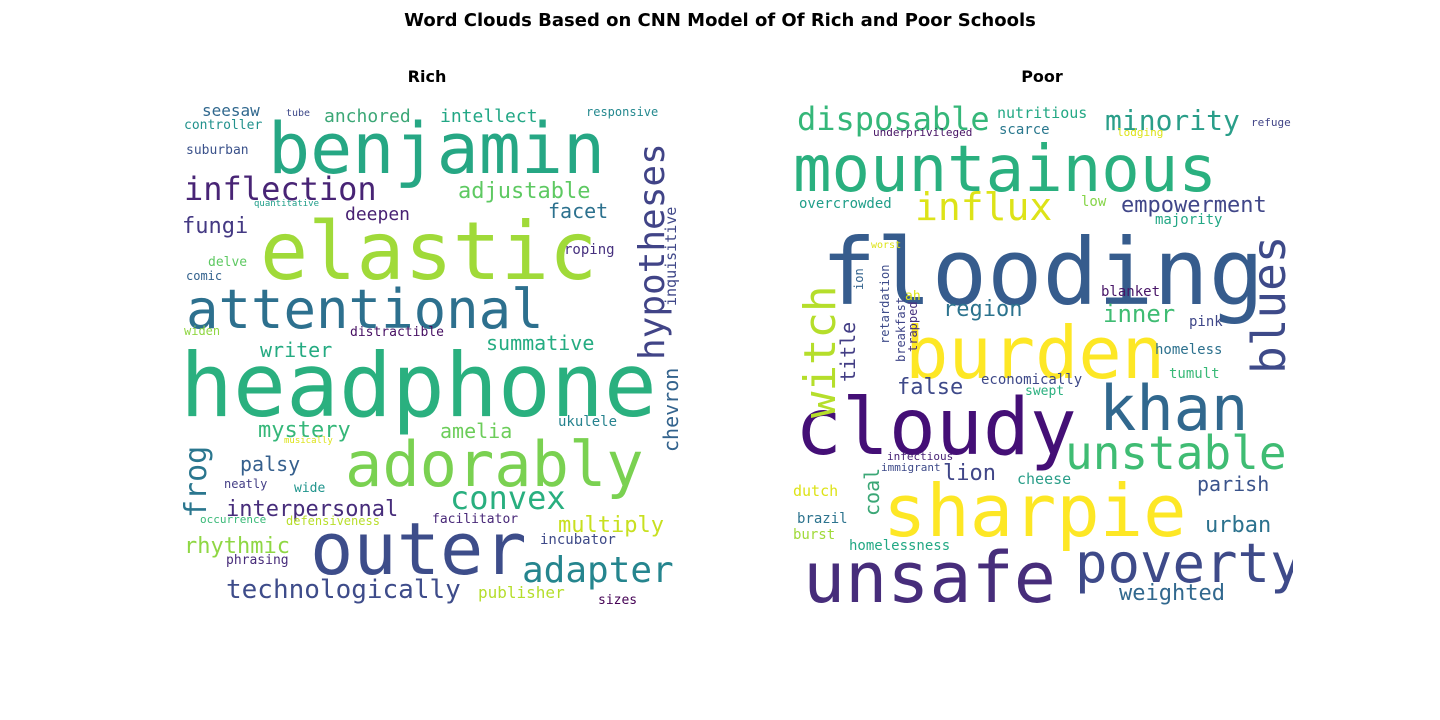  I want to click on word-chevron: chevron, so click(669, 410).